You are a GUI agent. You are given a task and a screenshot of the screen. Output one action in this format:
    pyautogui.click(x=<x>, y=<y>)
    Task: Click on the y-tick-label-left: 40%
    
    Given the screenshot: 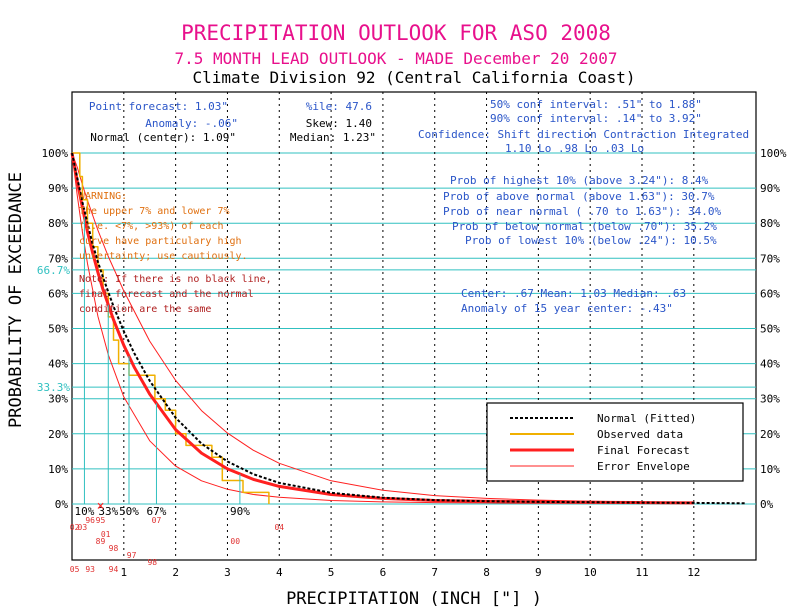 What is the action you would take?
    pyautogui.click(x=58, y=364)
    